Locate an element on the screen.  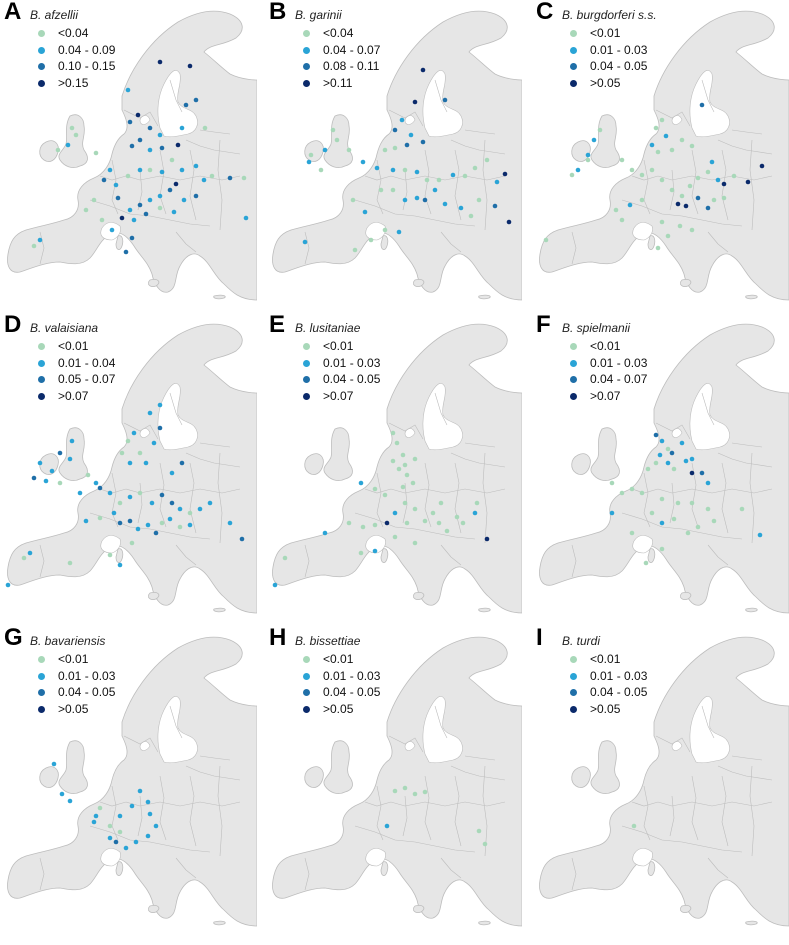
species-title: B. bissettiae is located at coordinates (328, 641).